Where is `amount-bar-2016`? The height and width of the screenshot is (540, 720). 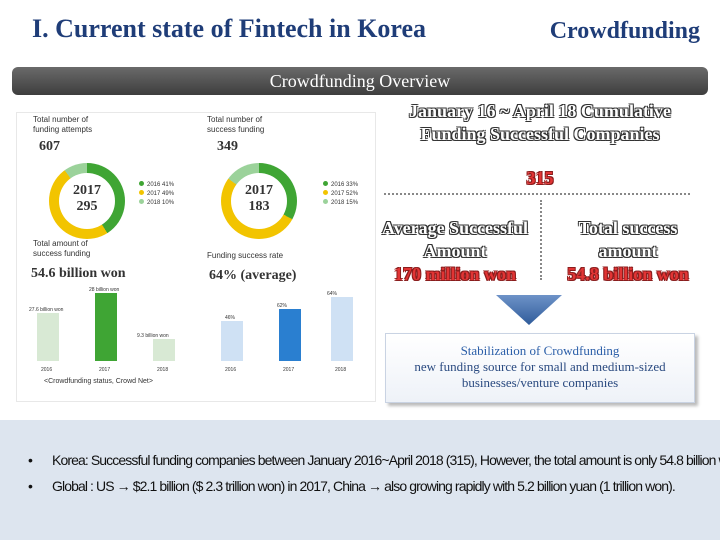 amount-bar-2016 is located at coordinates (48, 337).